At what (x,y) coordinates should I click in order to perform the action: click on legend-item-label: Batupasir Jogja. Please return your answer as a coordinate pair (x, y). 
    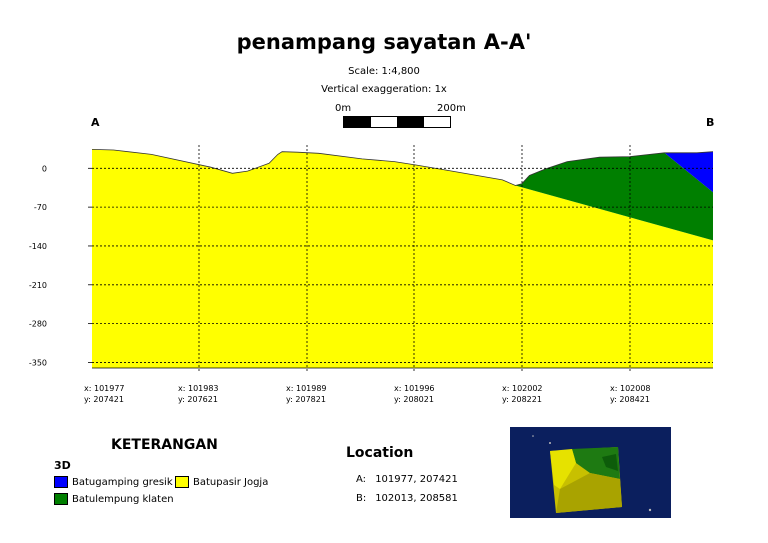
    Looking at the image, I should click on (231, 482).